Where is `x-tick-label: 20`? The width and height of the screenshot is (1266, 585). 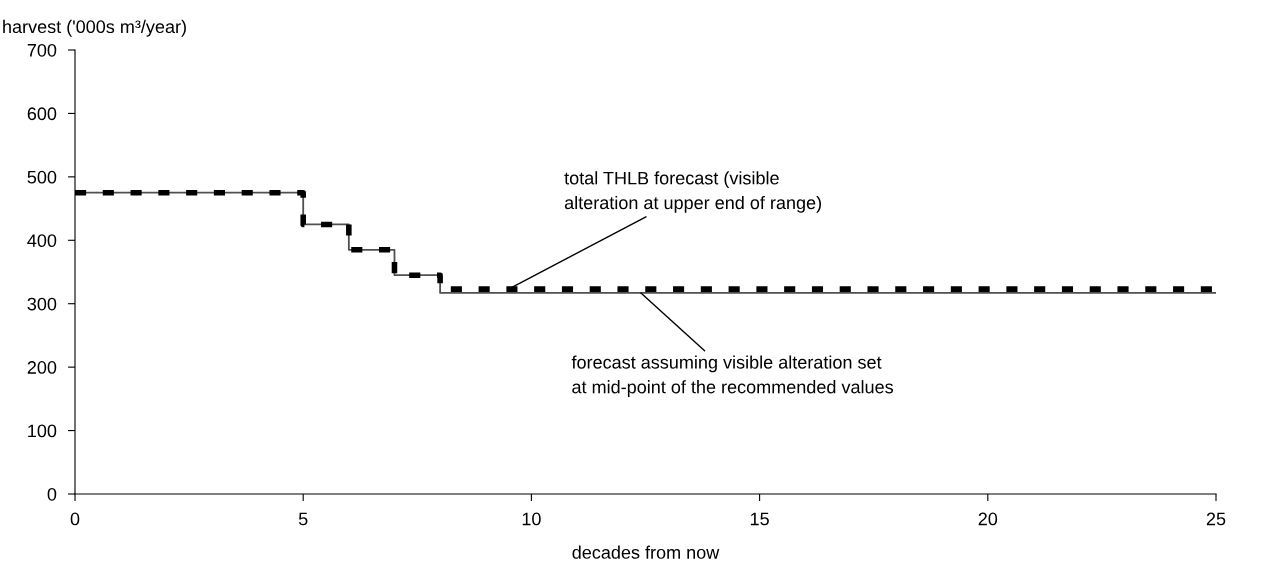 x-tick-label: 20 is located at coordinates (988, 519).